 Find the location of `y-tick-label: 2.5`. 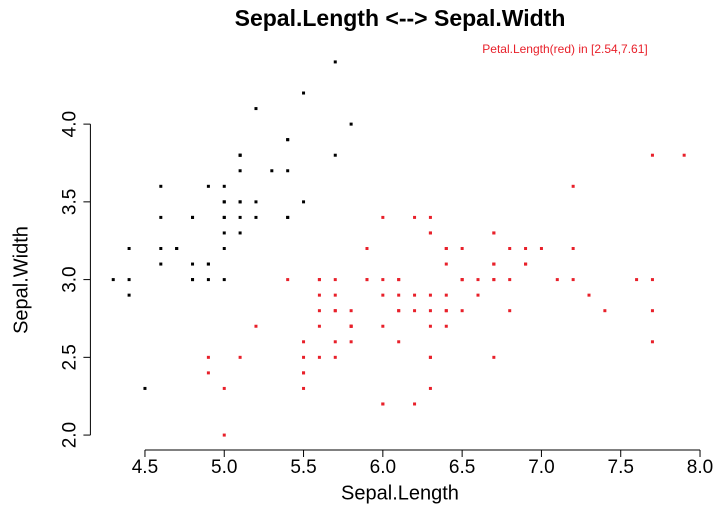

y-tick-label: 2.5 is located at coordinates (69, 357).